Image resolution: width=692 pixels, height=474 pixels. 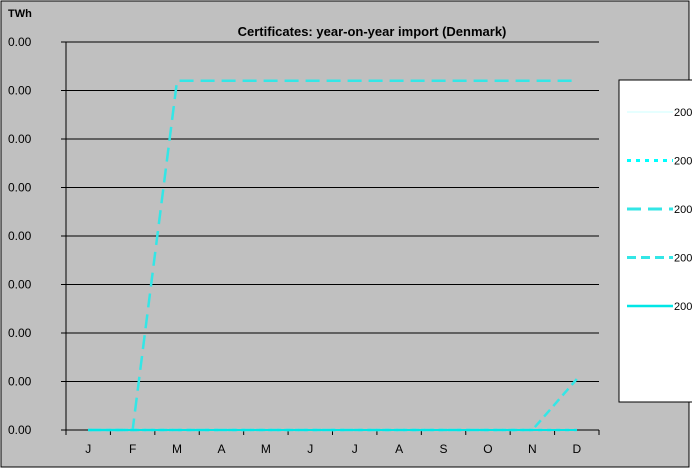 I want to click on x-tick-label: O, so click(x=487, y=449).